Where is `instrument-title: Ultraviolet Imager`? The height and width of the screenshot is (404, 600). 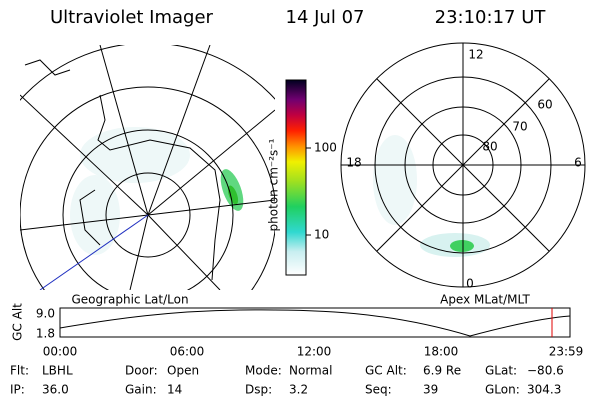
instrument-title: Ultraviolet Imager is located at coordinates (132, 17).